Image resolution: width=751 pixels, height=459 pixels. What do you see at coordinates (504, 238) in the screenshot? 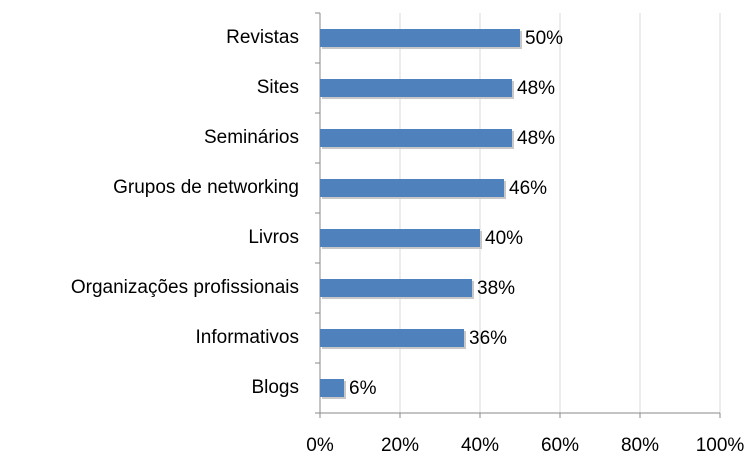
I see `data-label: 40%` at bounding box center [504, 238].